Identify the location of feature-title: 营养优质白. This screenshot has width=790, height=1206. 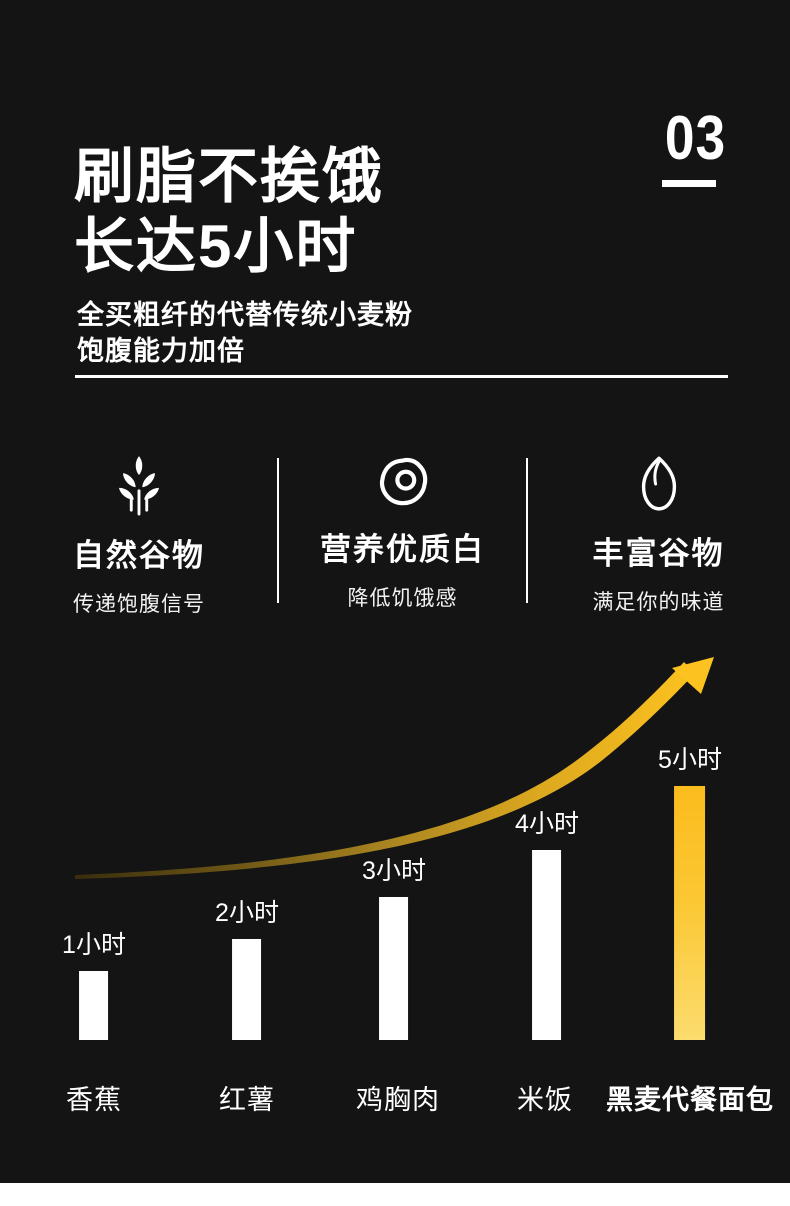
(402, 549).